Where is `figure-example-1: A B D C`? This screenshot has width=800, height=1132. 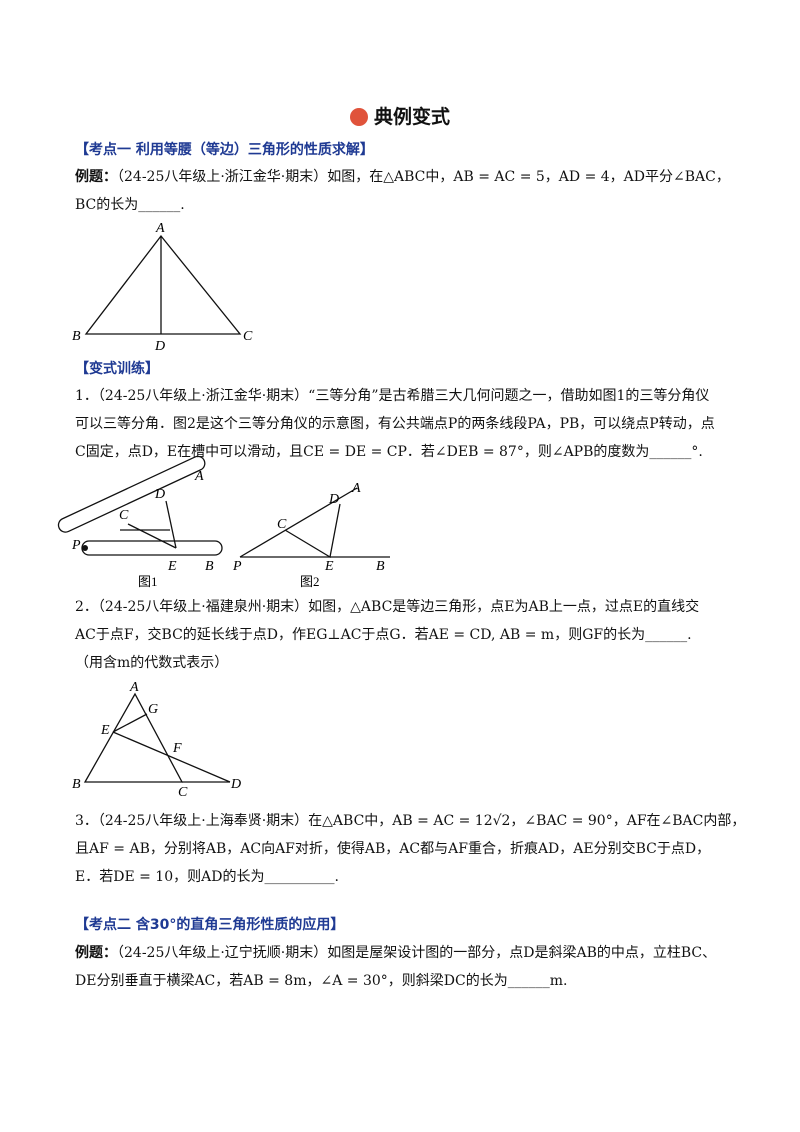 figure-example-1: A B D C is located at coordinates (162, 287).